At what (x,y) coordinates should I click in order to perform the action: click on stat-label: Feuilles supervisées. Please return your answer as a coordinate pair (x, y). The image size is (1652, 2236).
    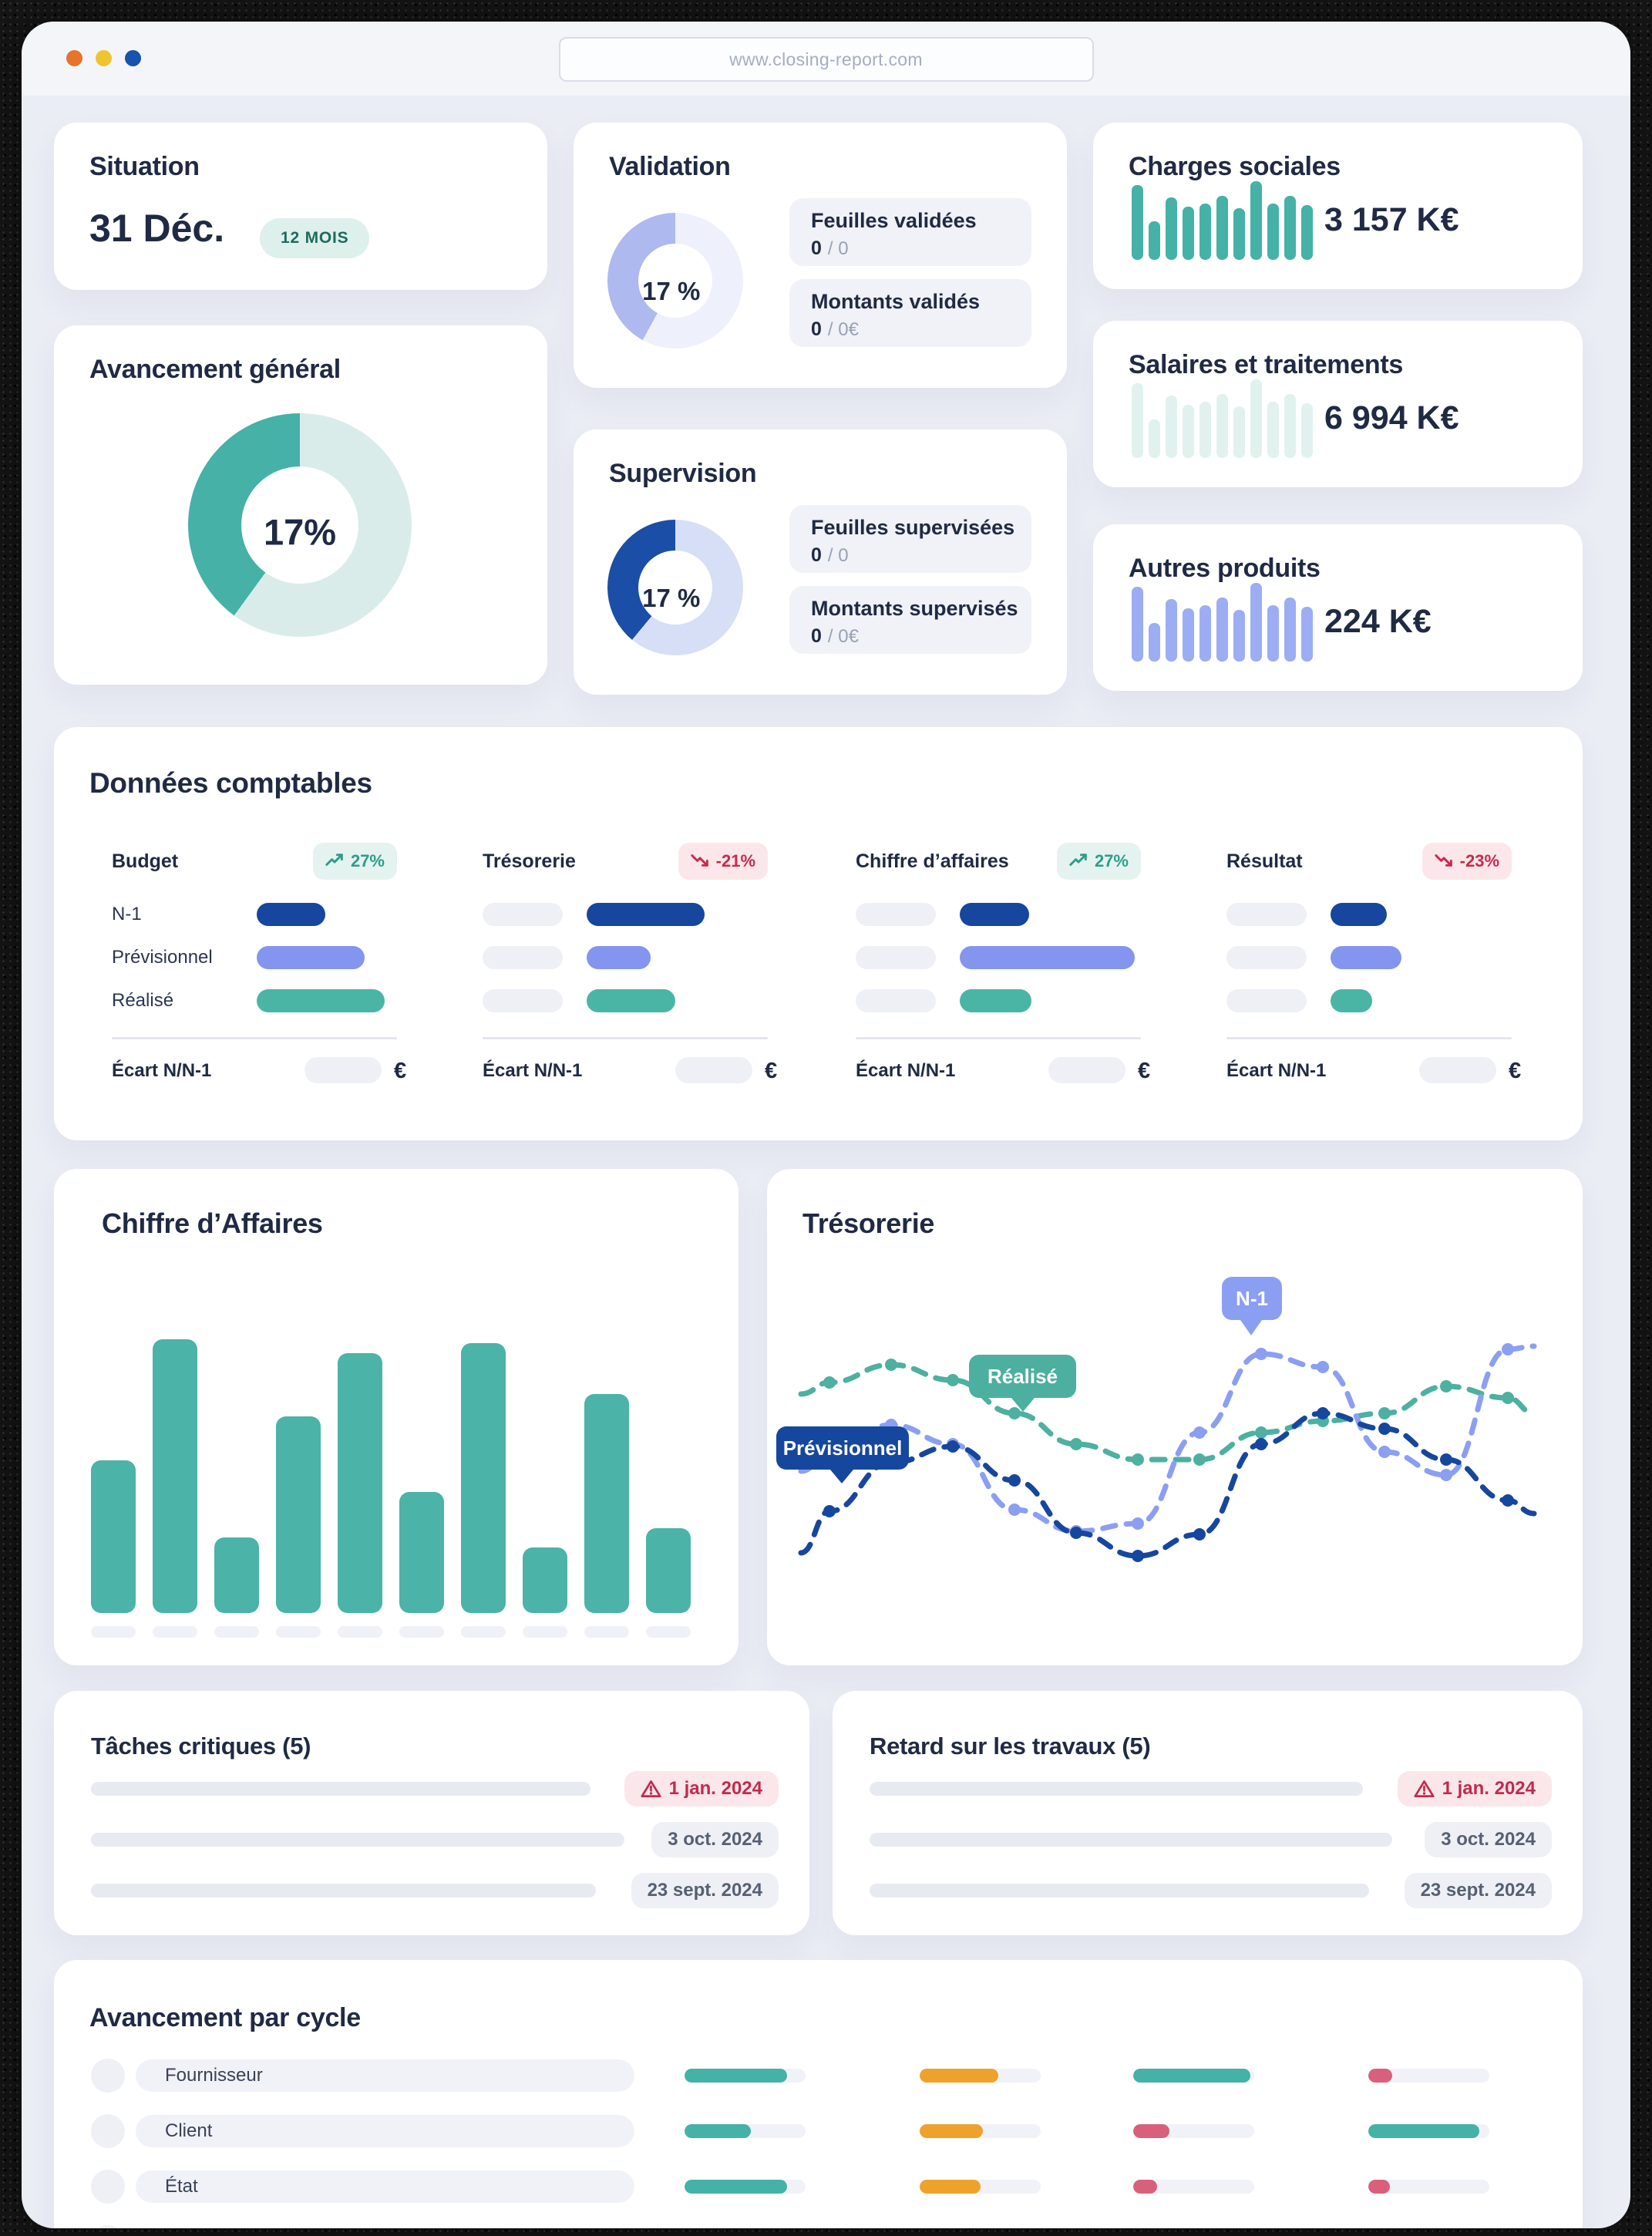
    Looking at the image, I should click on (913, 527).